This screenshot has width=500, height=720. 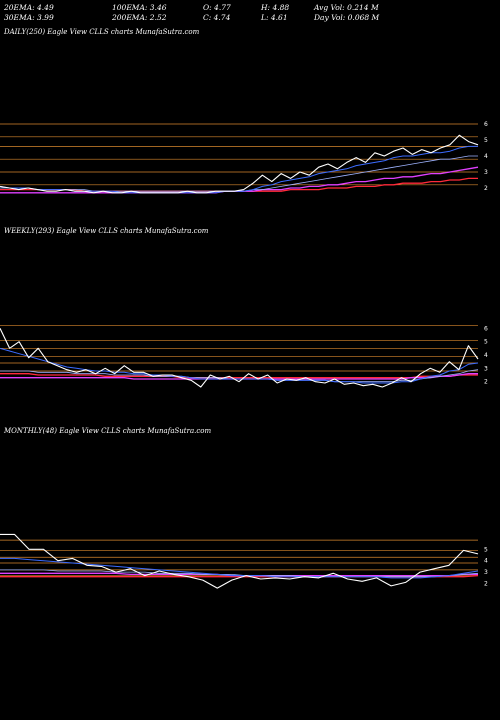 What do you see at coordinates (346, 7) in the screenshot?
I see `avg-vol-readout: Avg Vol: 0.214 M` at bounding box center [346, 7].